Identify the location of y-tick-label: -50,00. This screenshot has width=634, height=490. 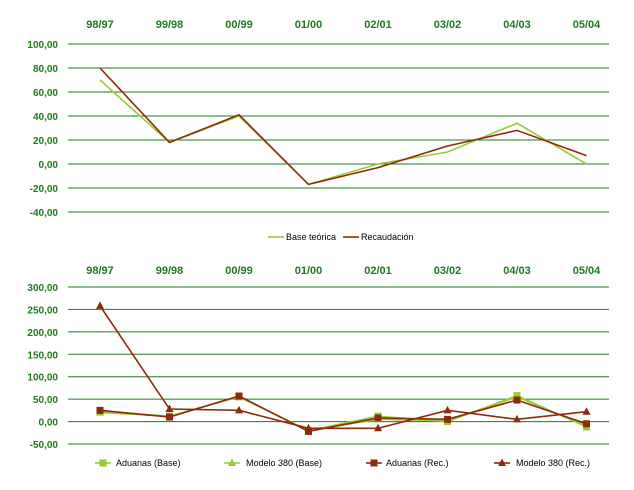
(44, 445).